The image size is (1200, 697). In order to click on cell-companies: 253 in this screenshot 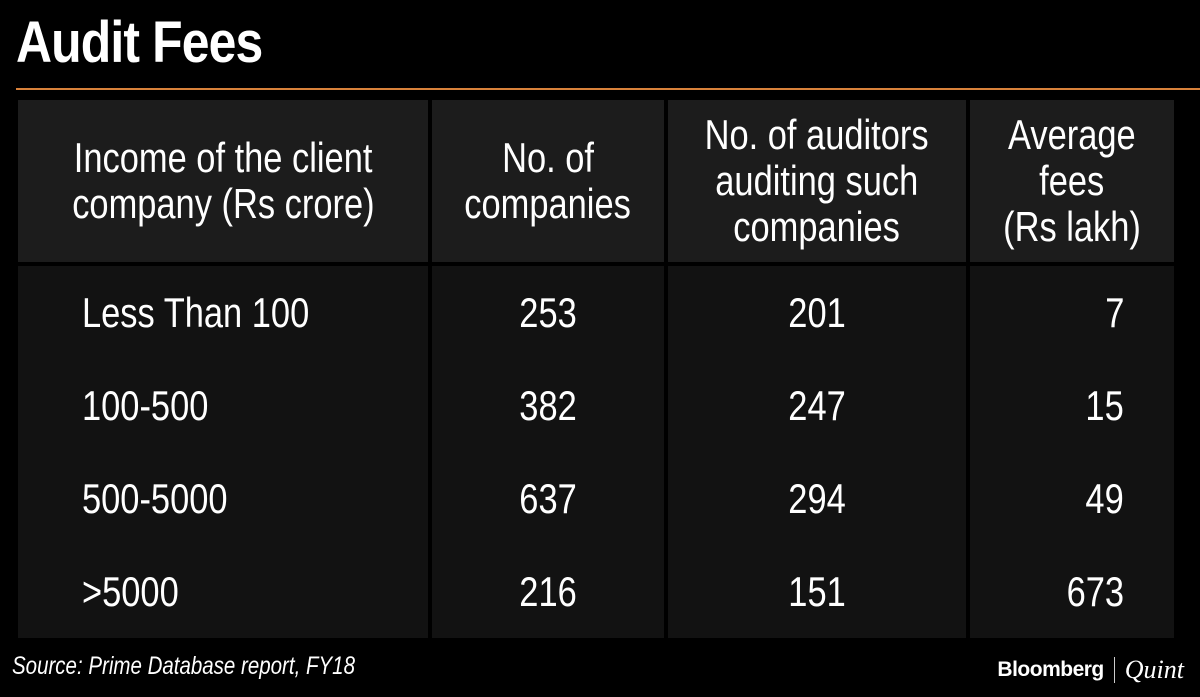, I will do `click(548, 312)`.